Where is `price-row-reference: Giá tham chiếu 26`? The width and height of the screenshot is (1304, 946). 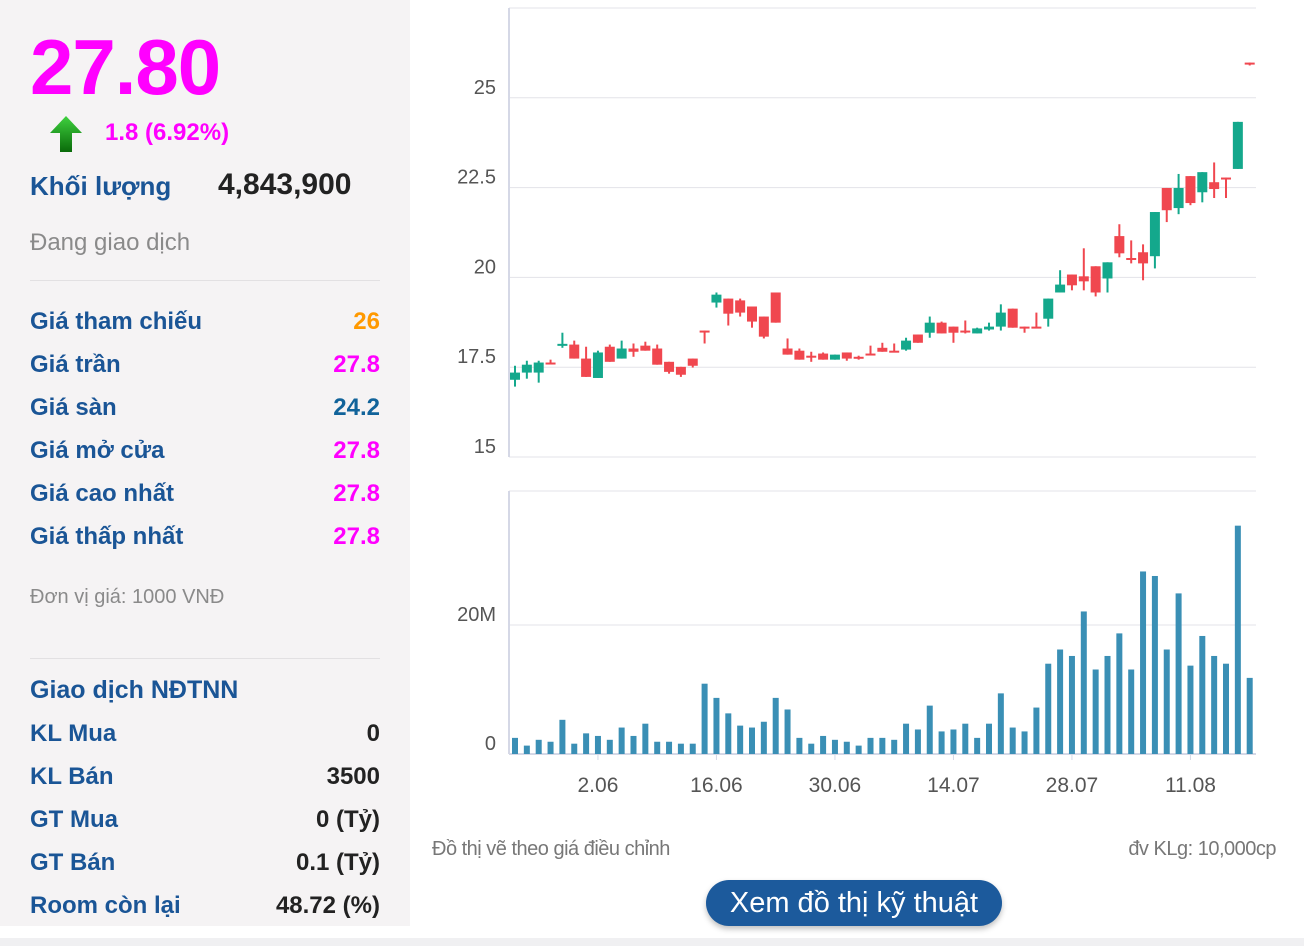 price-row-reference: Giá tham chiếu 26 is located at coordinates (205, 322).